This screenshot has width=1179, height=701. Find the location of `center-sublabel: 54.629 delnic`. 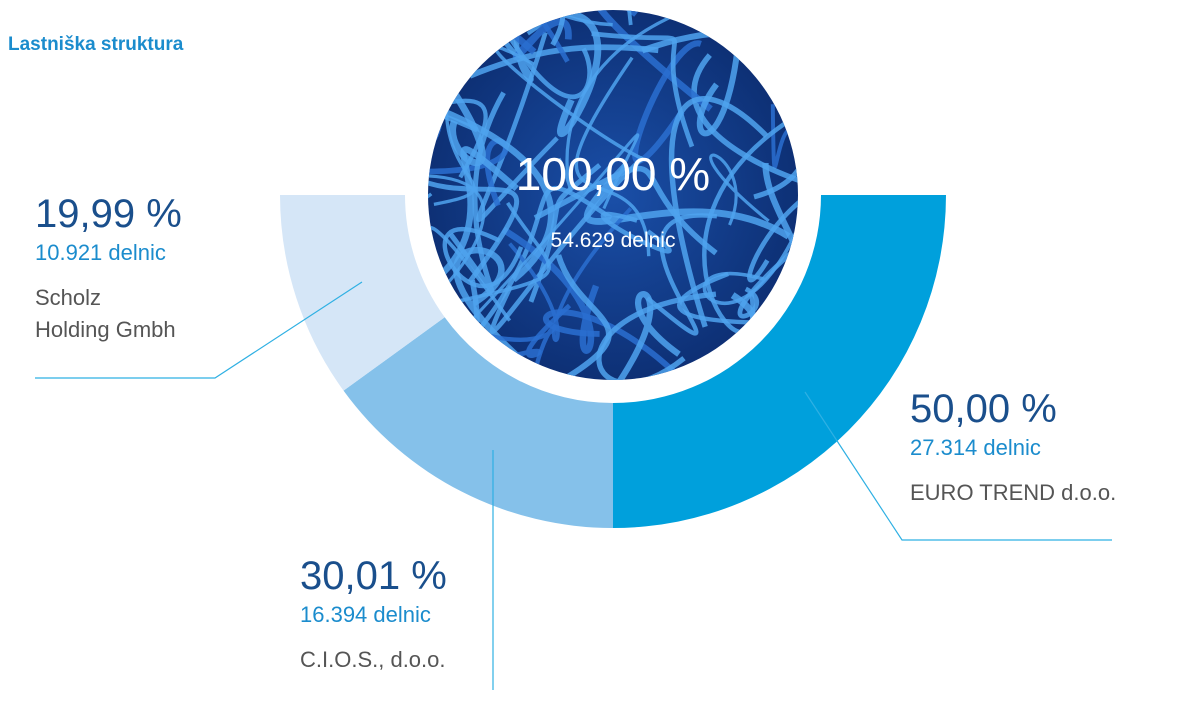

center-sublabel: 54.629 delnic is located at coordinates (613, 240).